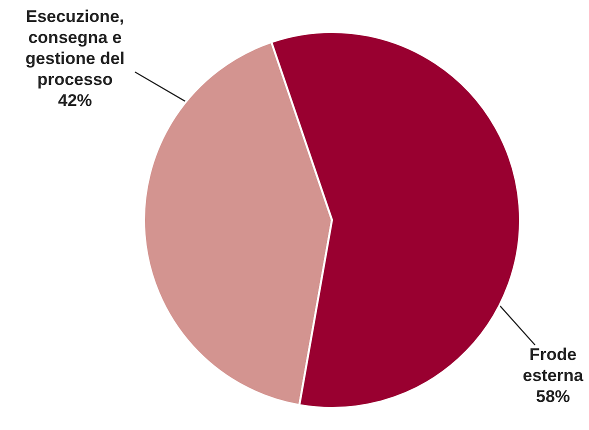  Describe the element at coordinates (75, 100) in the screenshot. I see `data-label: 42%` at that location.